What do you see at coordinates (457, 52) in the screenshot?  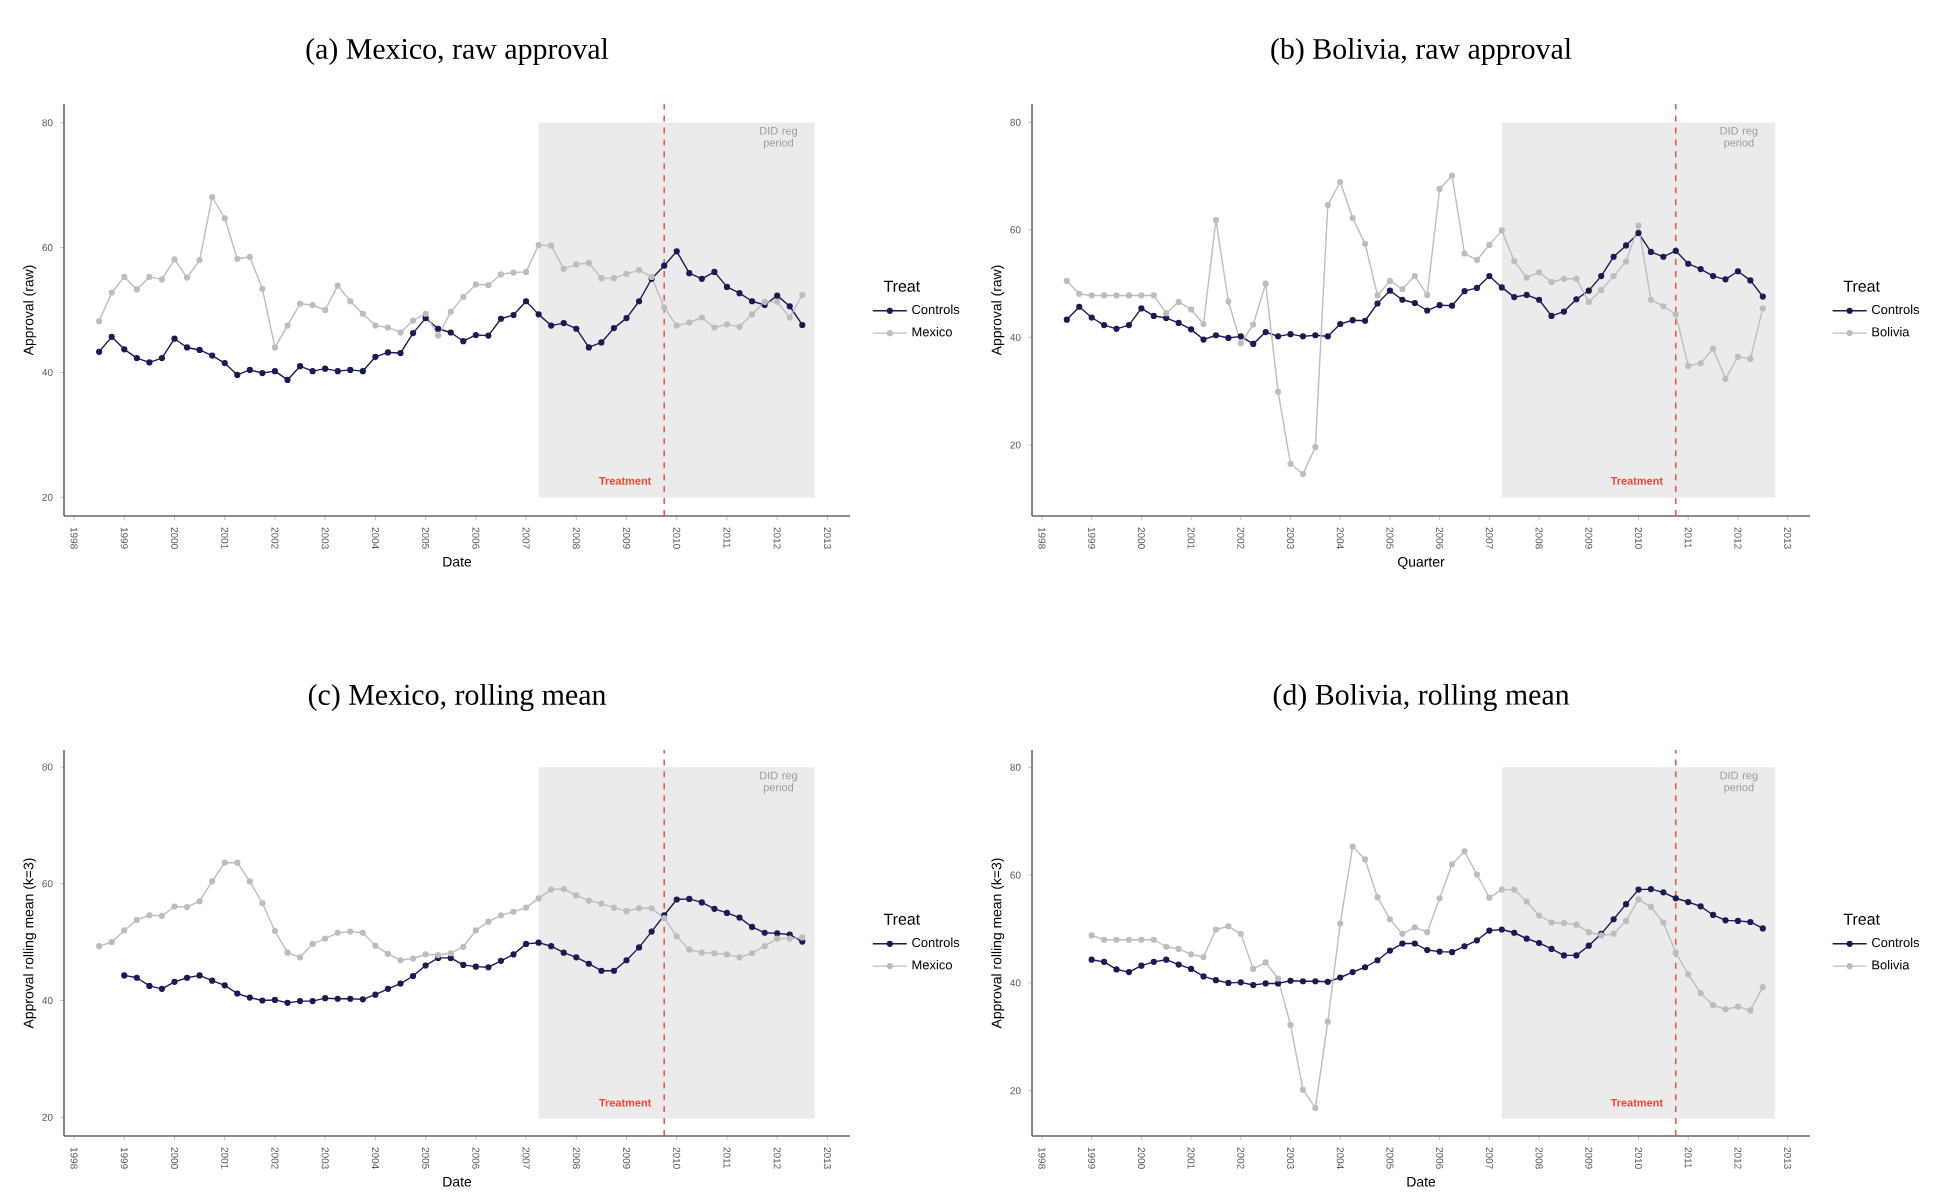 I see `chart-title: (a) Mexico, raw approval` at bounding box center [457, 52].